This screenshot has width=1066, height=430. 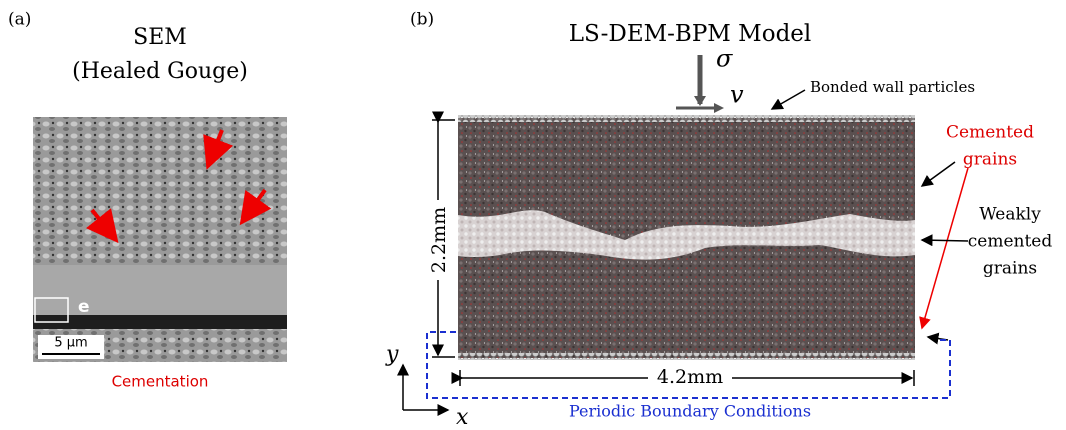 What do you see at coordinates (422, 20) in the screenshot?
I see `panel-label: (b)` at bounding box center [422, 20].